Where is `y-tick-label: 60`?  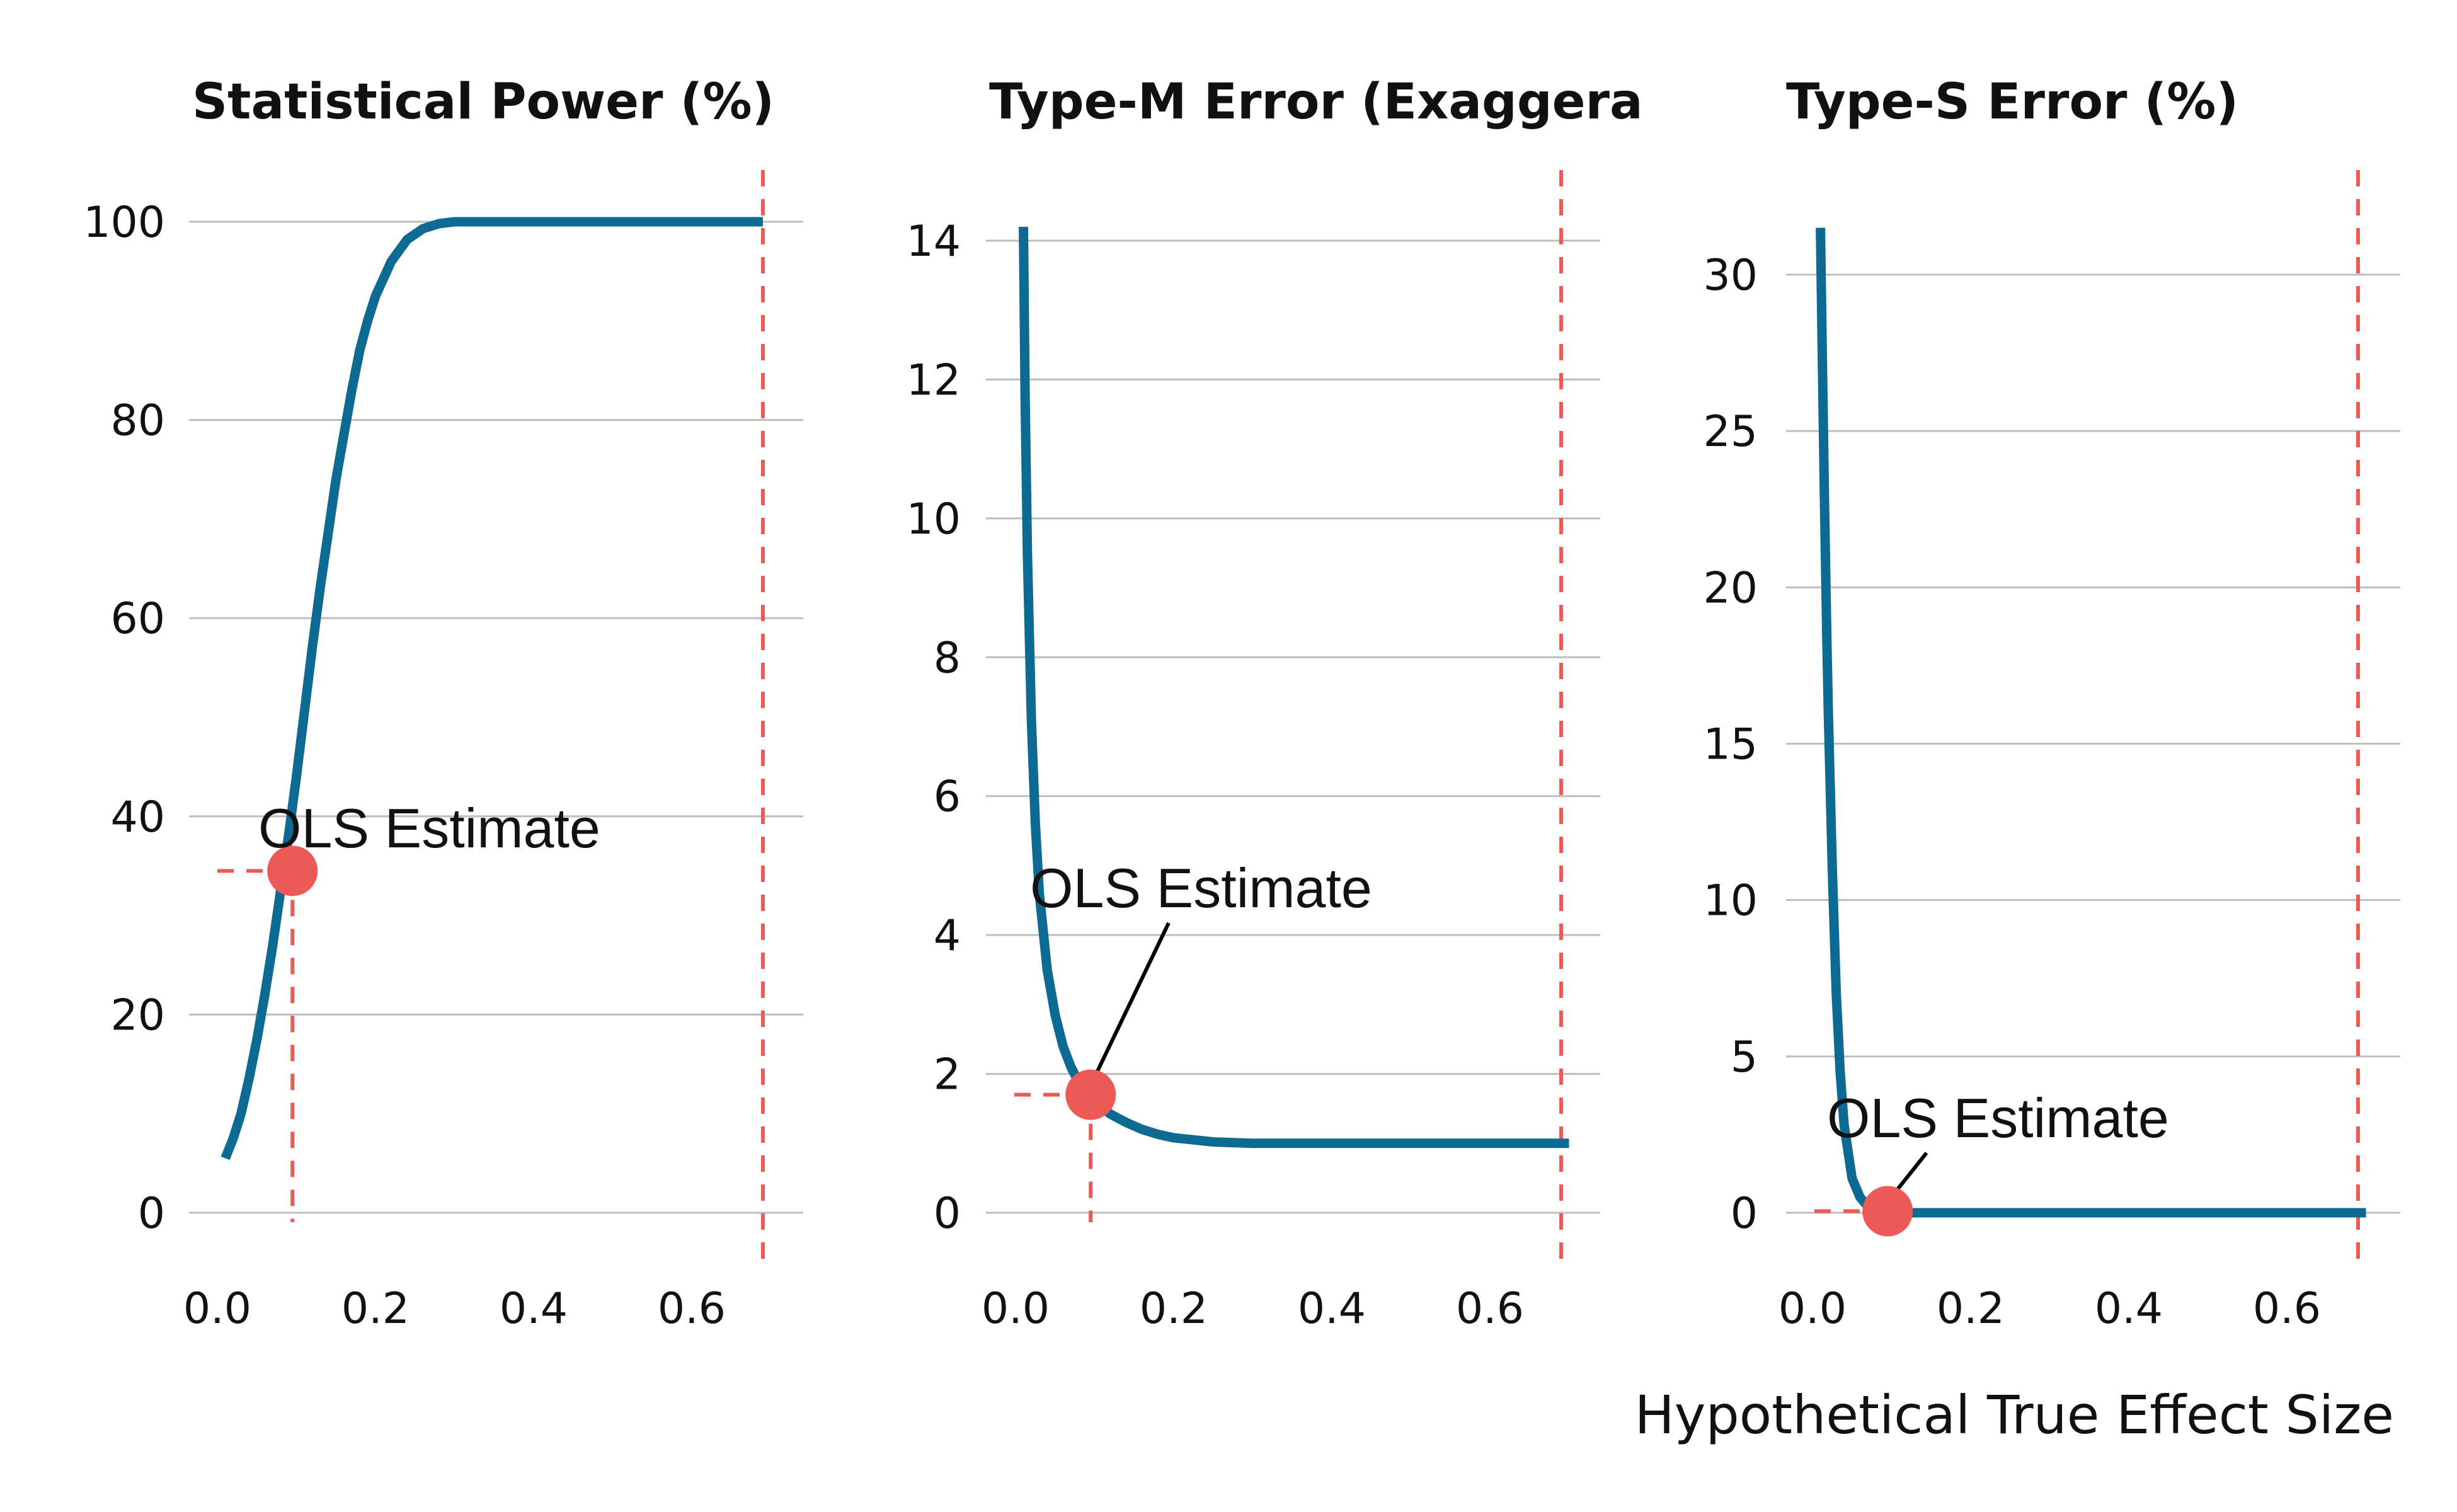 y-tick-label: 60 is located at coordinates (137, 619).